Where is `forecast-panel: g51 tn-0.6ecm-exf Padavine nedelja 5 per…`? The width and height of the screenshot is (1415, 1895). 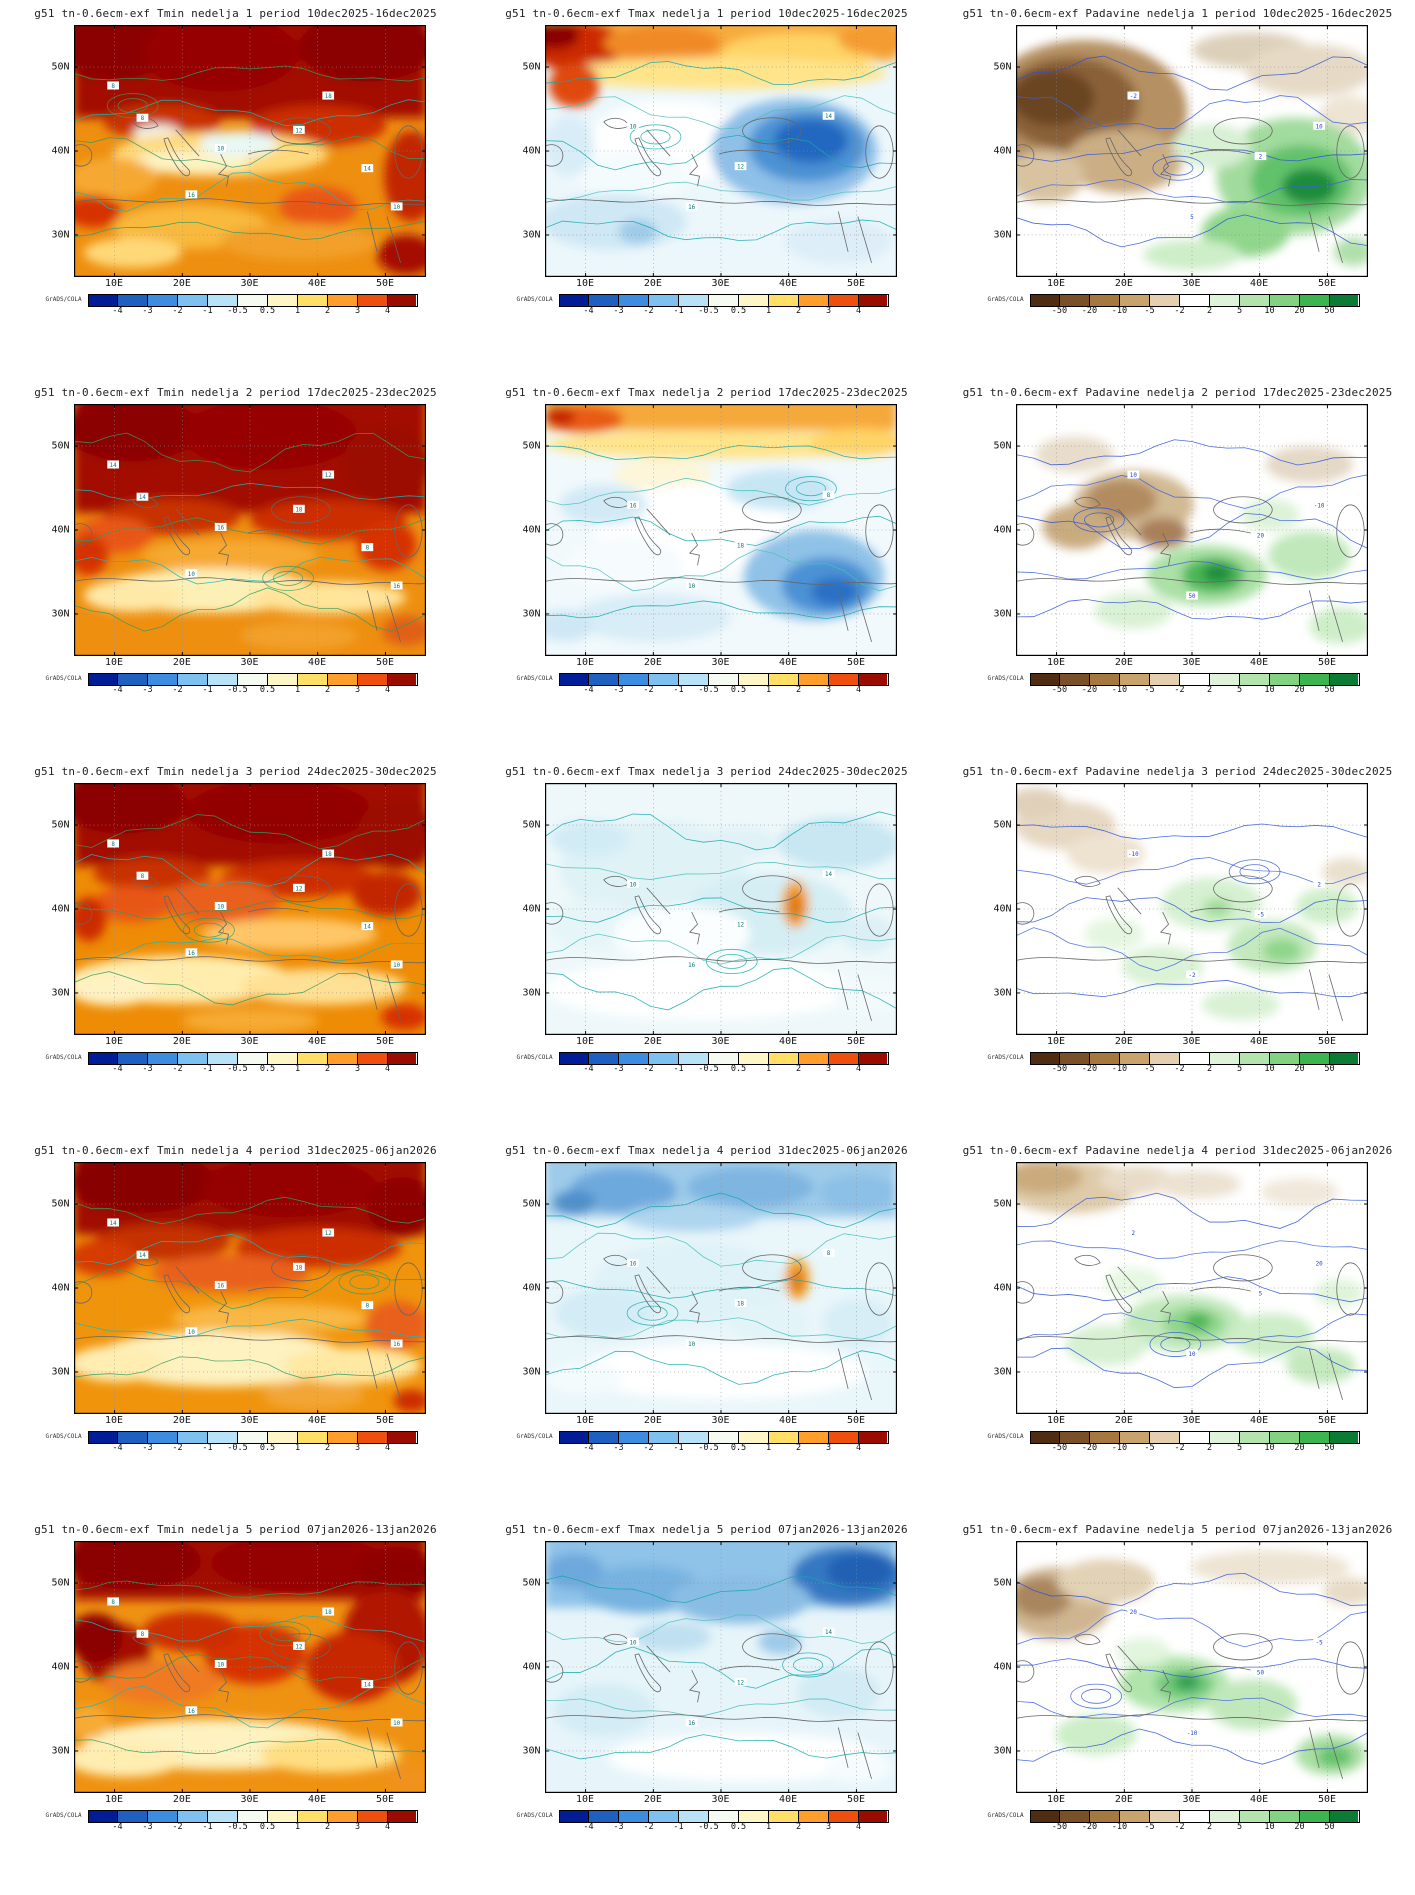 forecast-panel: g51 tn-0.6ecm-exf Padavine nedelja 5 per… is located at coordinates (1178, 1705).